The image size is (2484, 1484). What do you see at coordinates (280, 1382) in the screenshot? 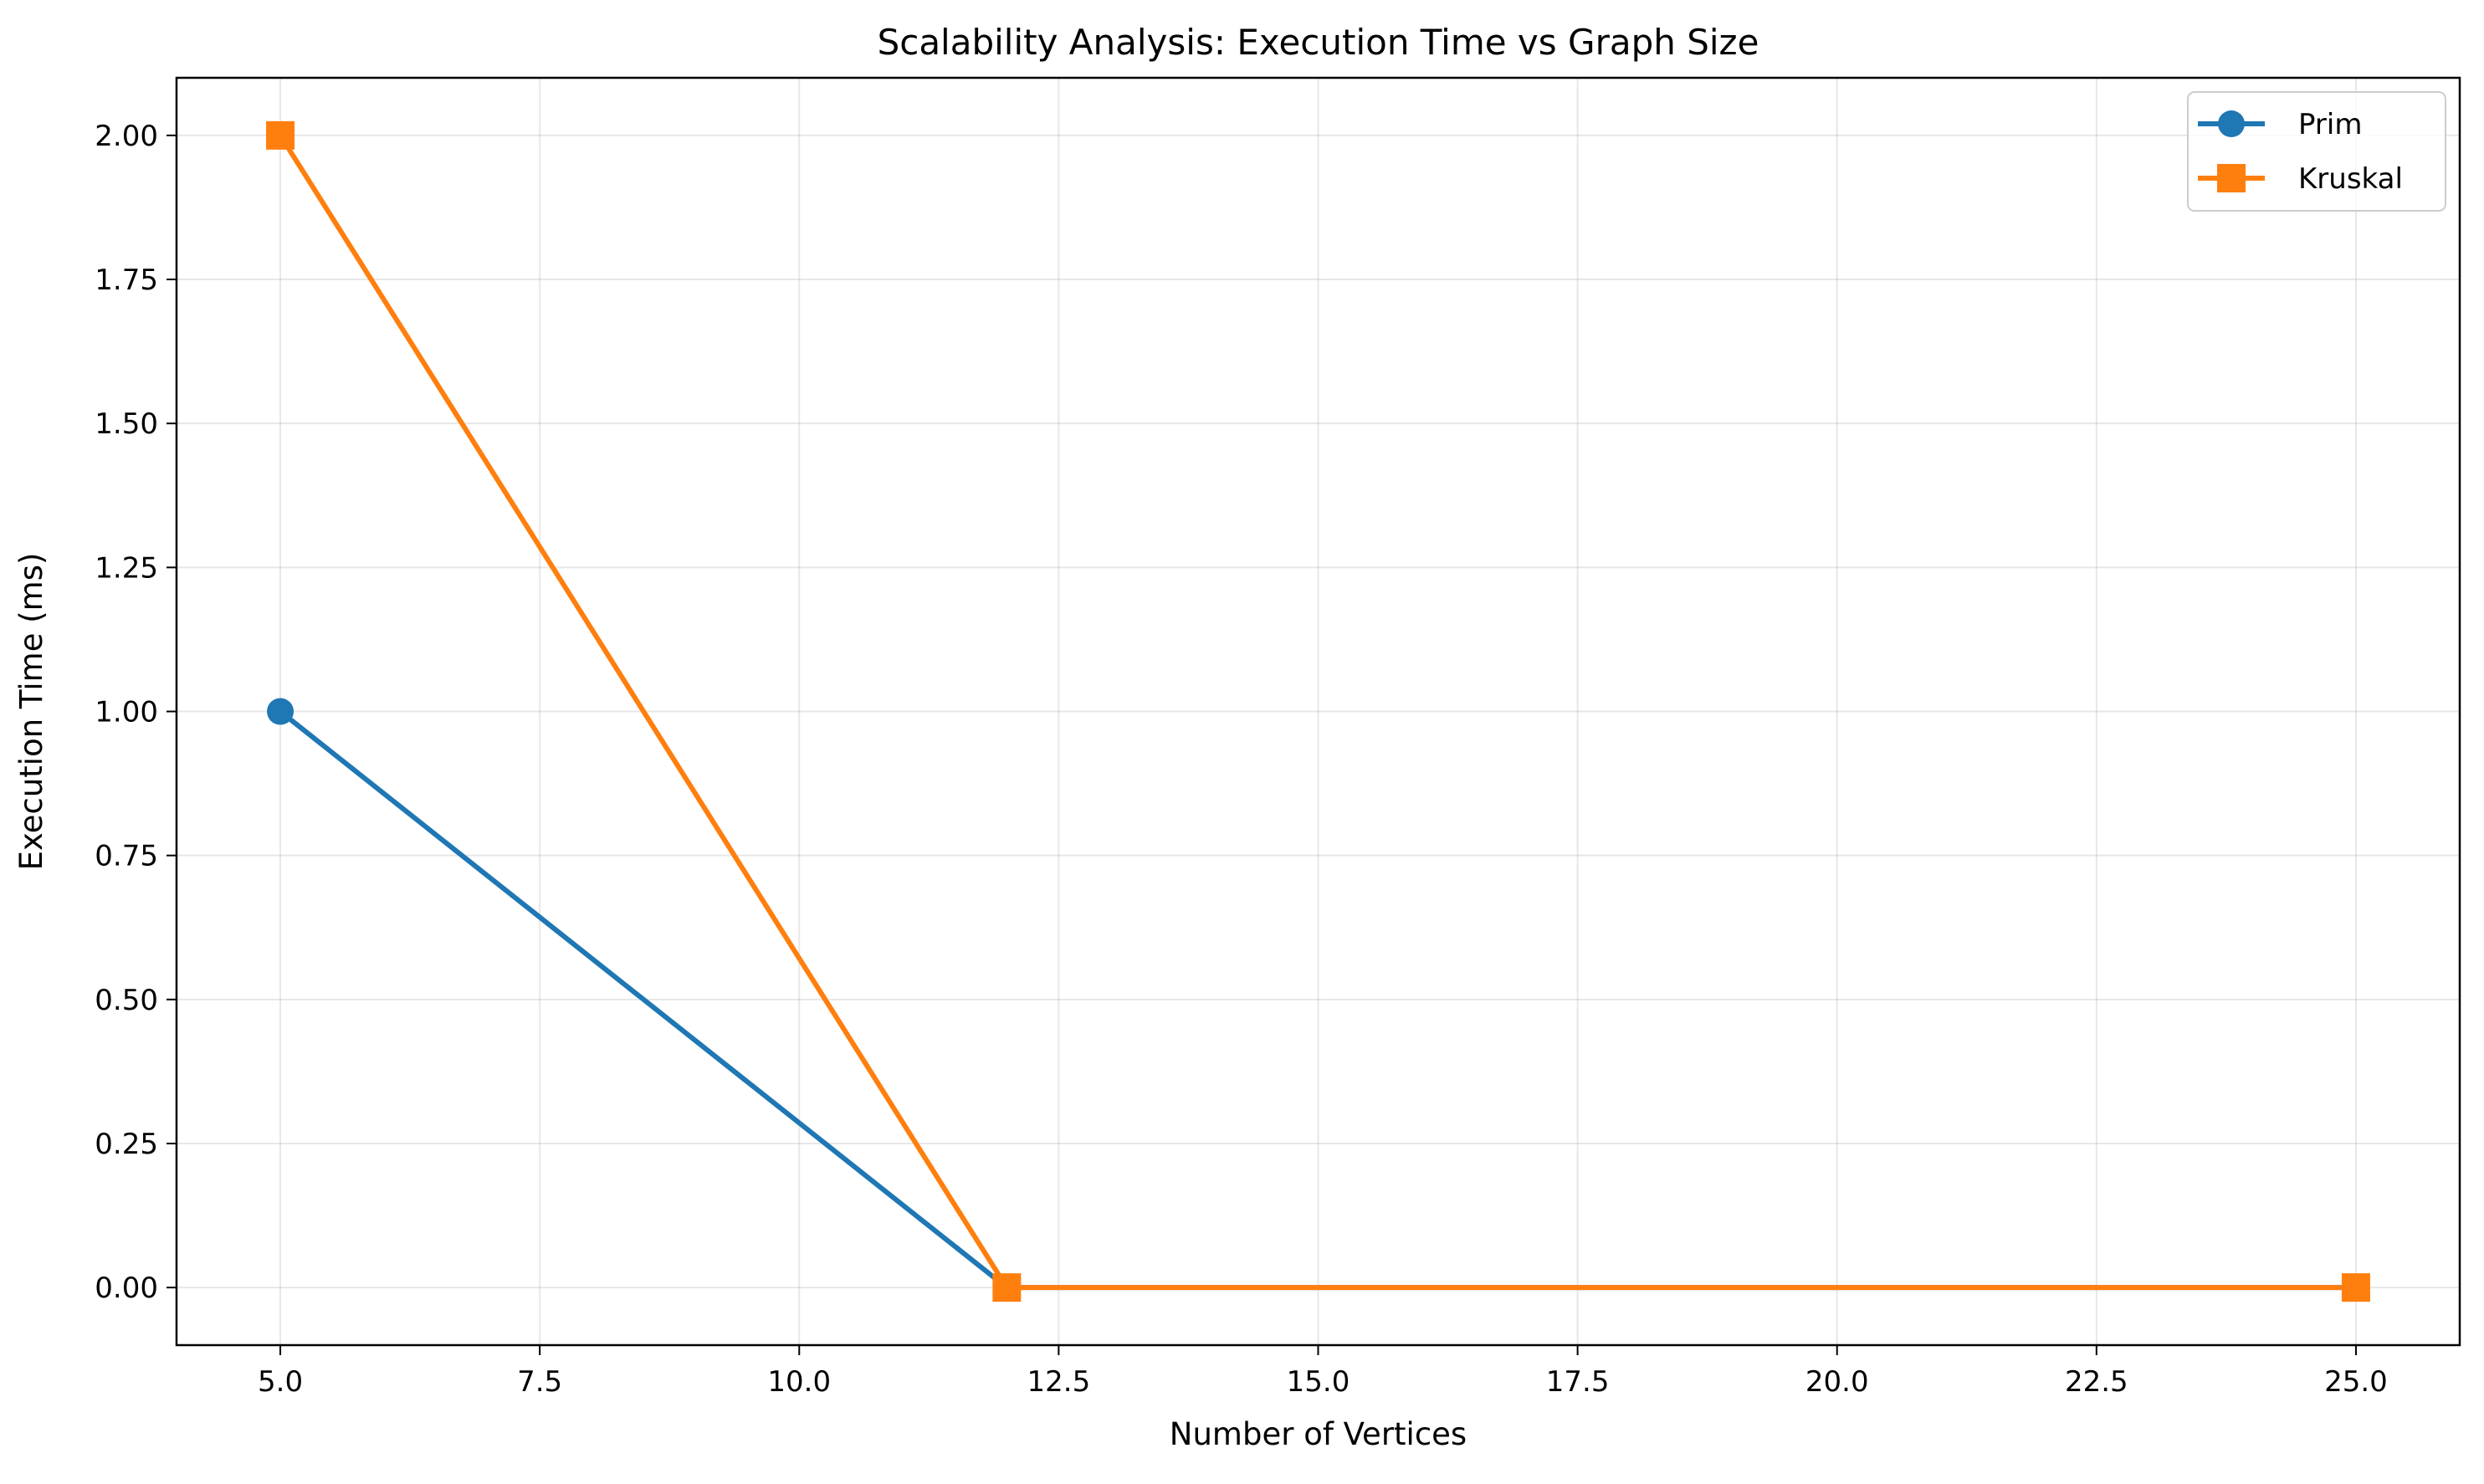
I see `x-tick-label: 5.0` at bounding box center [280, 1382].